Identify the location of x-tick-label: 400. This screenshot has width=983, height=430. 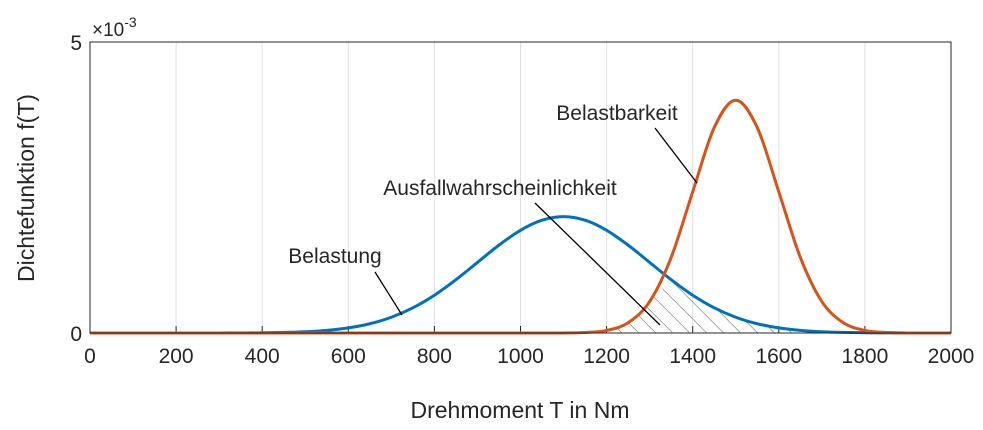
(262, 356).